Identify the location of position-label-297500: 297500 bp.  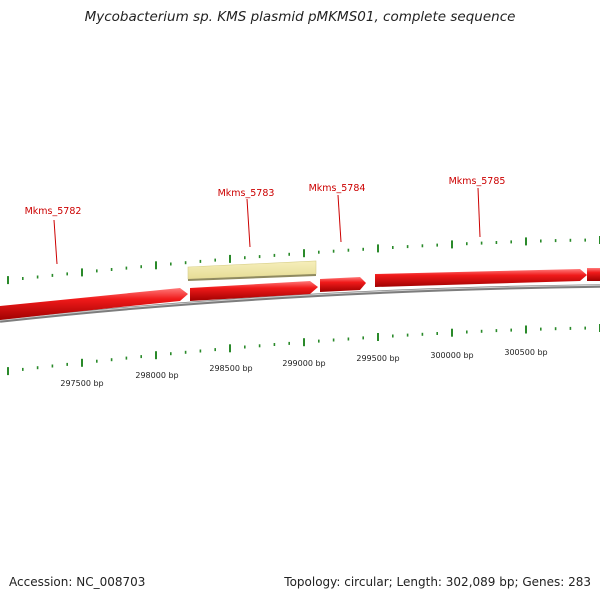
(81, 383).